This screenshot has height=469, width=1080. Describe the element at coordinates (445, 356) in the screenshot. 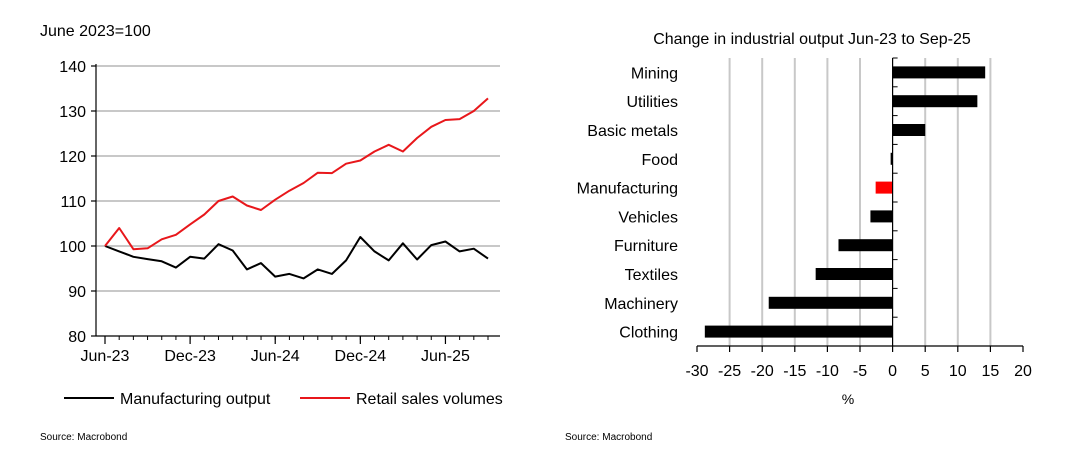

I see `x-tick-label: Jun-25` at that location.